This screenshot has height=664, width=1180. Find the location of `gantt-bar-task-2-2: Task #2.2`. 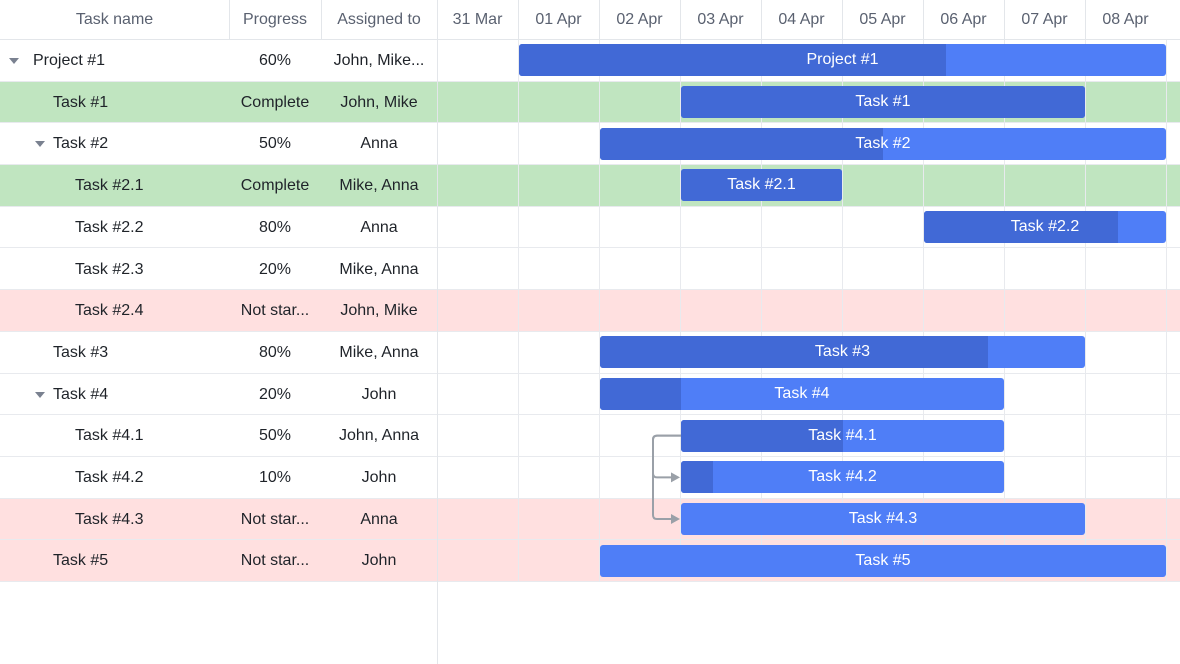

gantt-bar-task-2-2: Task #2.2 is located at coordinates (1045, 227).